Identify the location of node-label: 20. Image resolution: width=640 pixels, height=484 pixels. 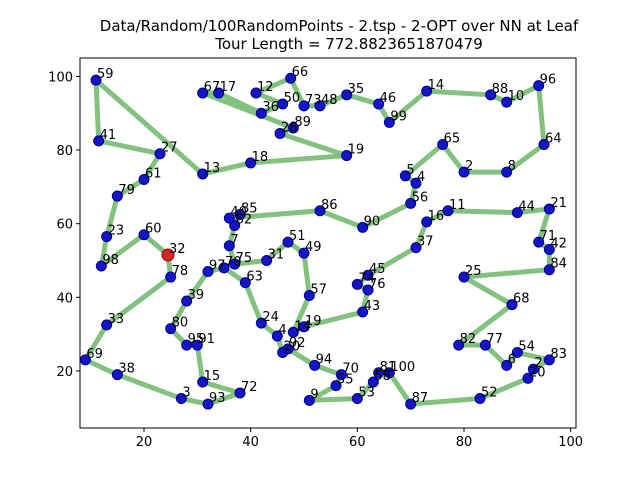
(292, 347).